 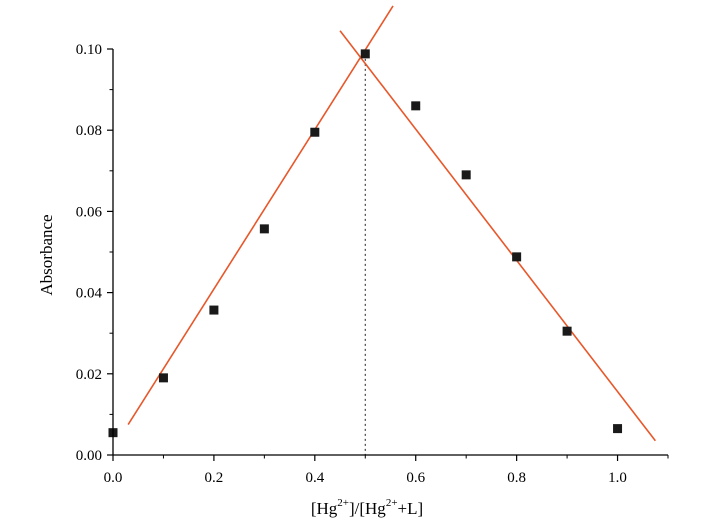 I want to click on y-tick-label: 0.00, so click(x=89, y=456).